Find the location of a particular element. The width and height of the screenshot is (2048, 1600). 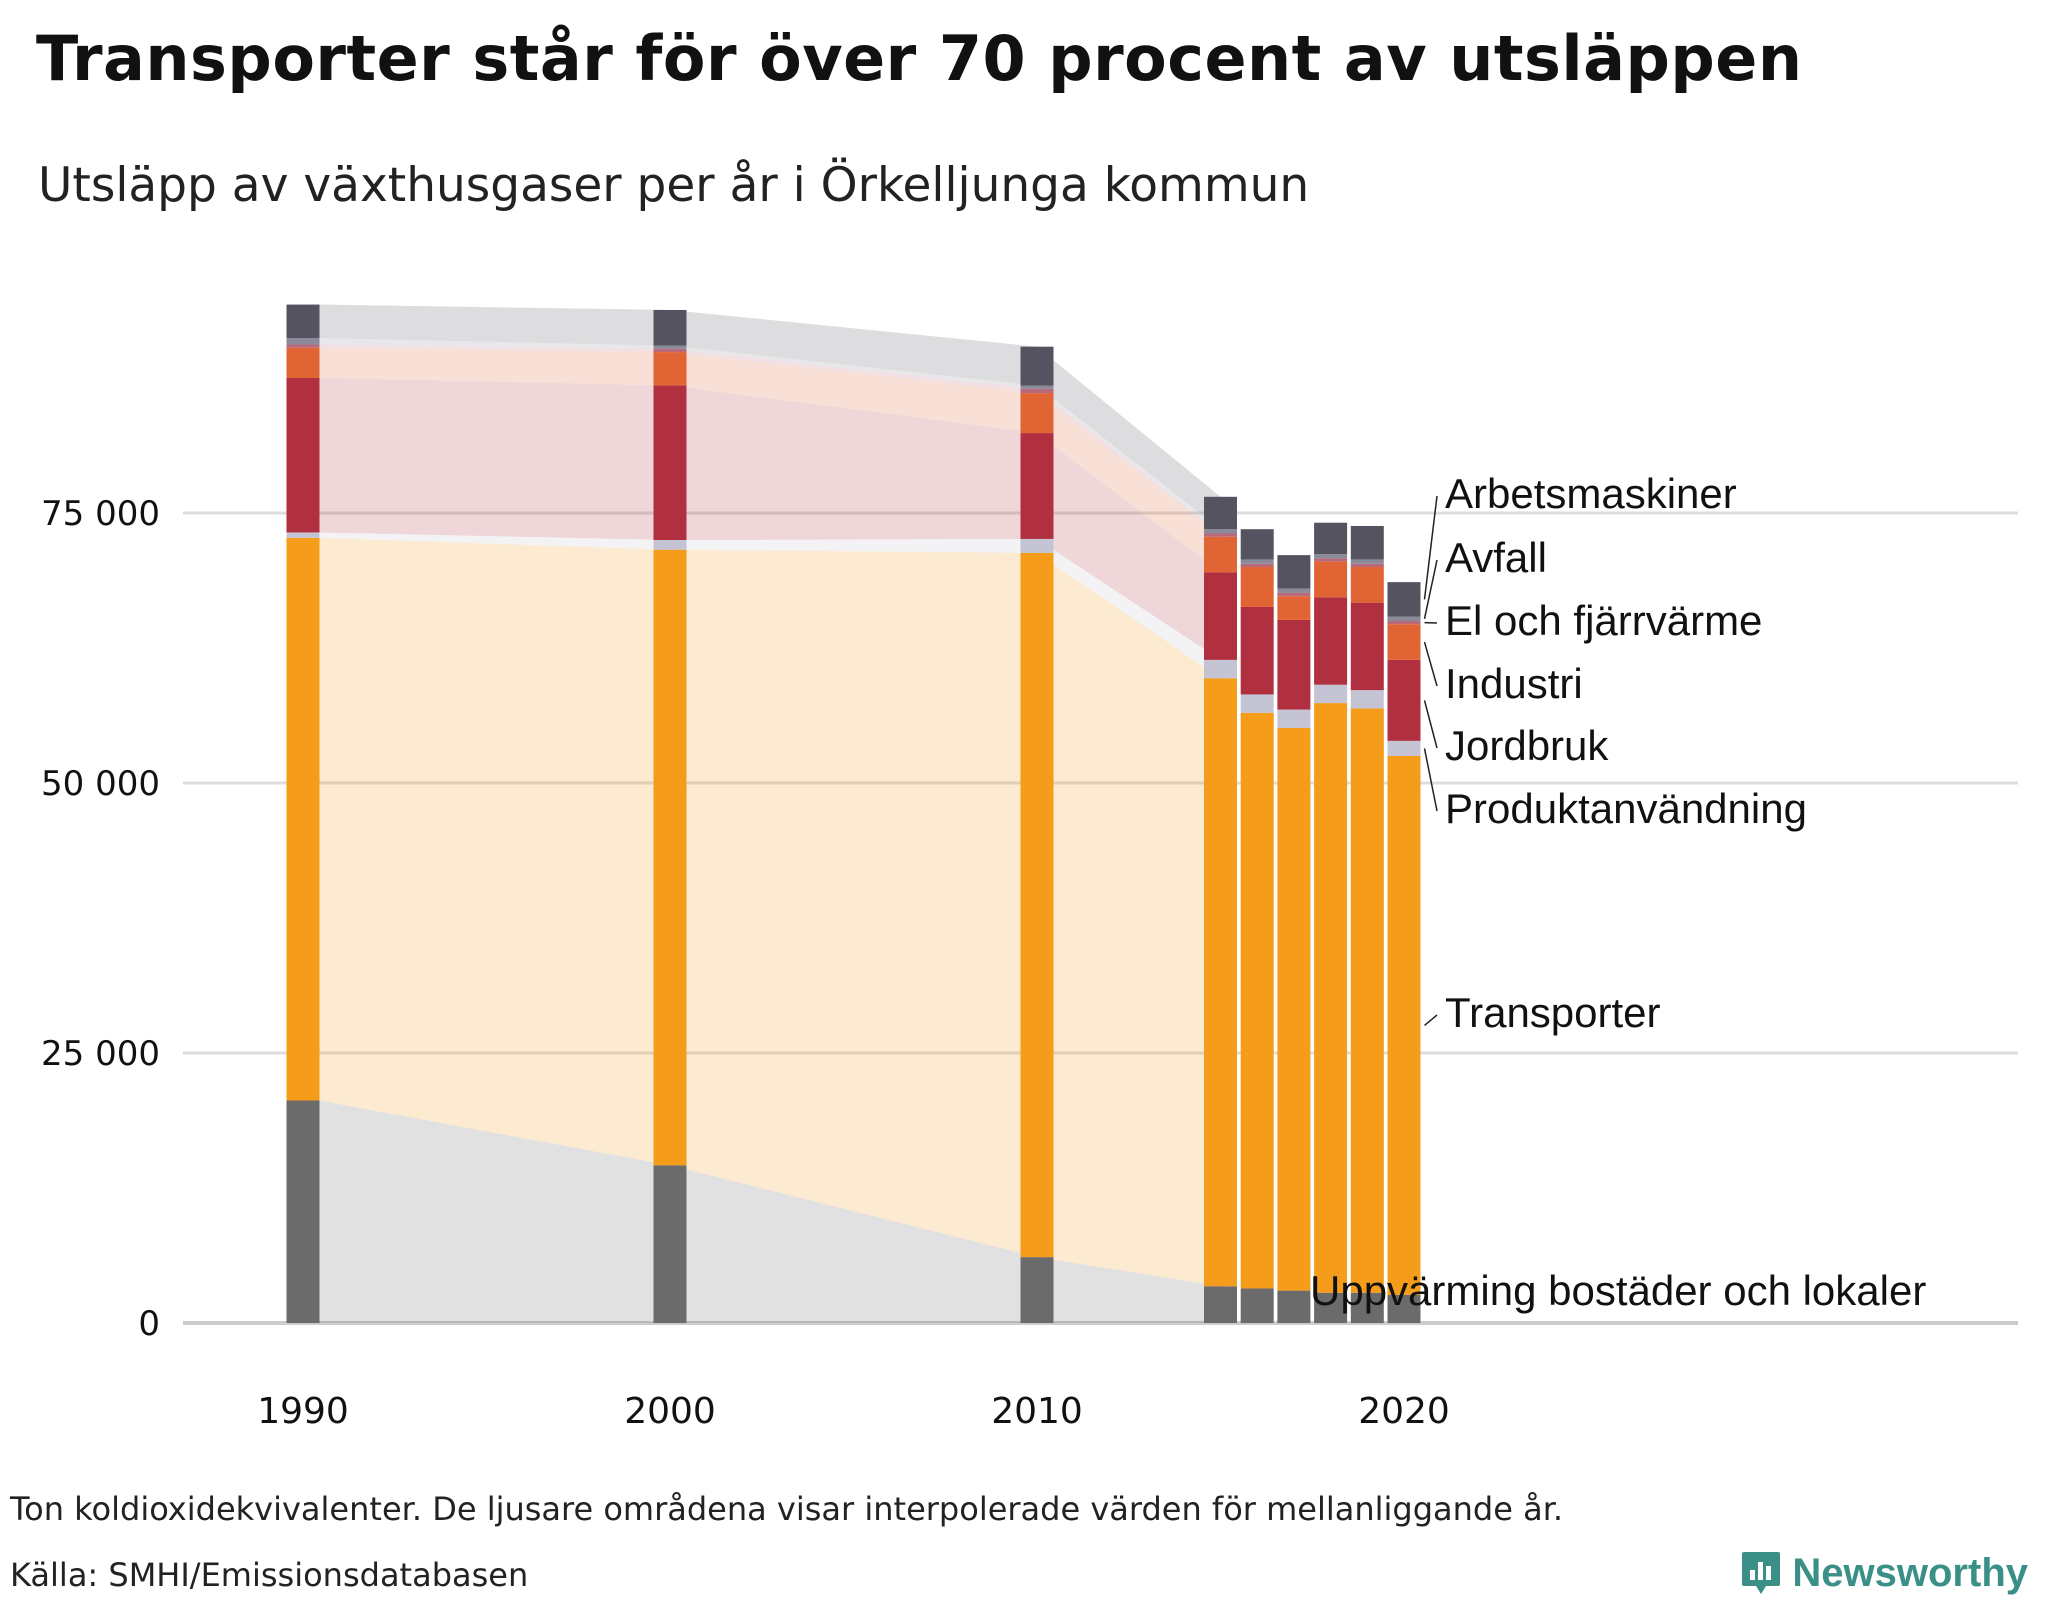

bar-segment-uppv-rming-bost-der-och-lokaler-1990 is located at coordinates (303, 1211).